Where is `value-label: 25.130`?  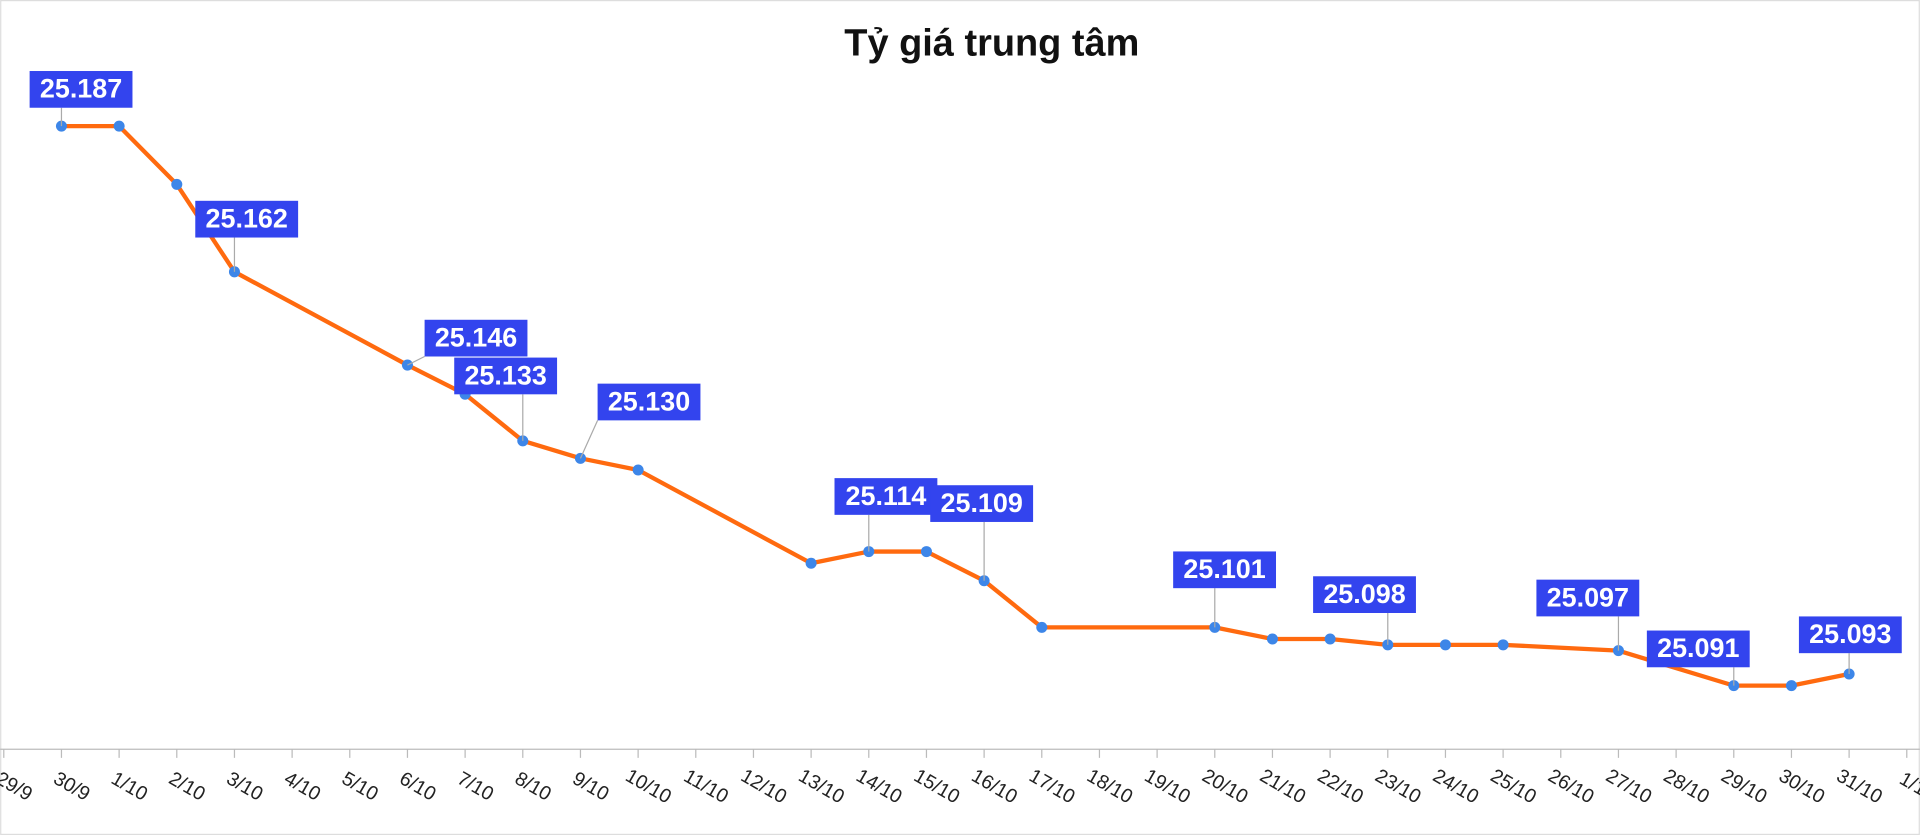
value-label: 25.130 is located at coordinates (649, 401).